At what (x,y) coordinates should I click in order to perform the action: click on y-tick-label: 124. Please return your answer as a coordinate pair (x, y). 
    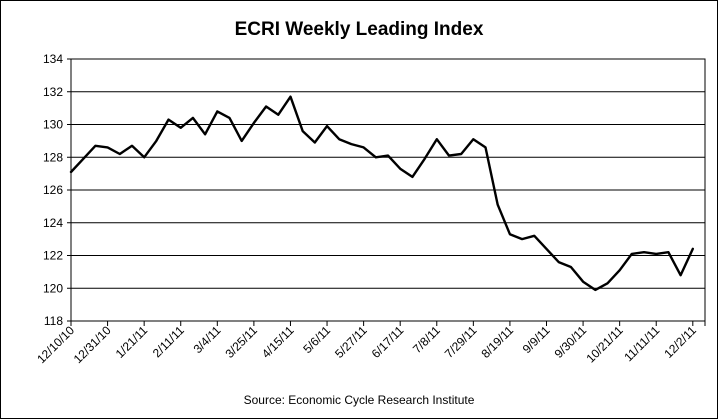
    Looking at the image, I should click on (53, 223).